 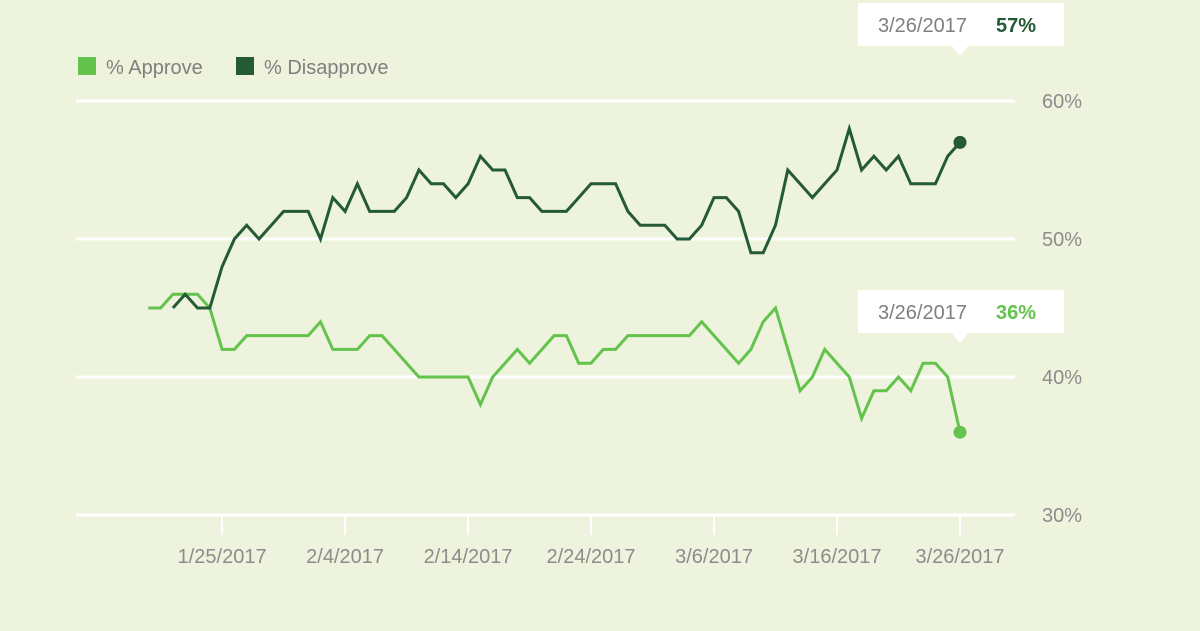 What do you see at coordinates (1062, 240) in the screenshot?
I see `y-tick-label: 50%` at bounding box center [1062, 240].